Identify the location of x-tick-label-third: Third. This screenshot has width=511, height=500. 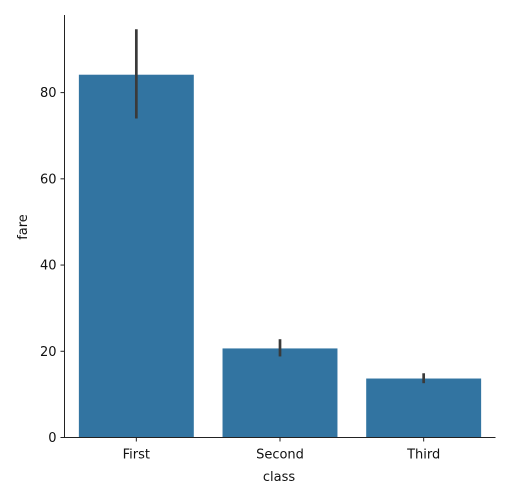
(423, 455).